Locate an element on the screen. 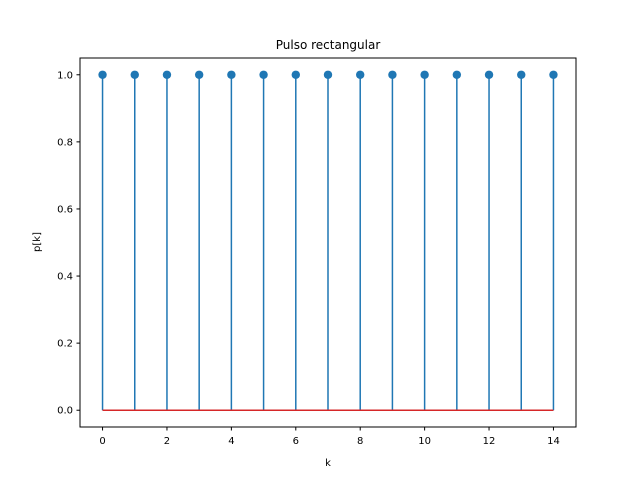  y-tick-label: 0.8 is located at coordinates (65, 142).